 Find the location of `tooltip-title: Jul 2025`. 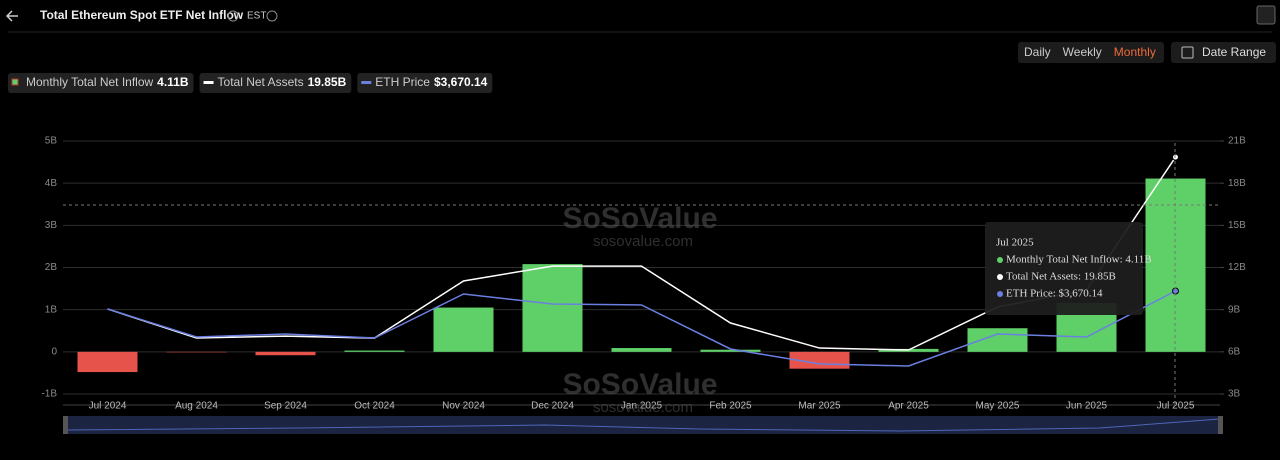

tooltip-title: Jul 2025 is located at coordinates (1015, 243).